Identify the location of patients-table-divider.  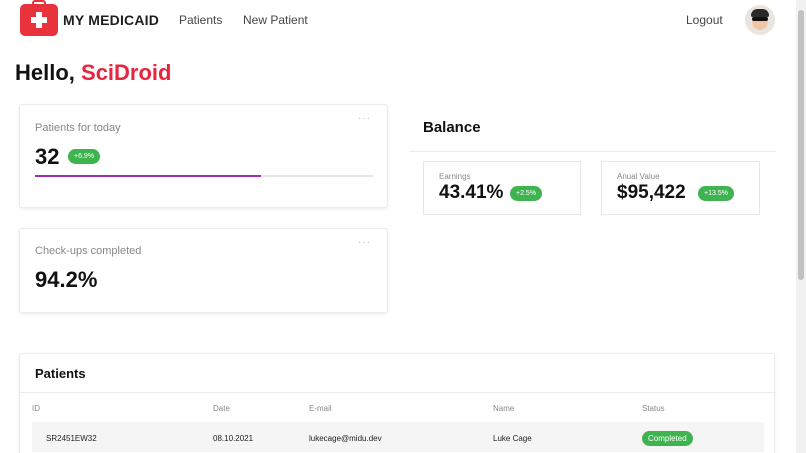
(398, 392).